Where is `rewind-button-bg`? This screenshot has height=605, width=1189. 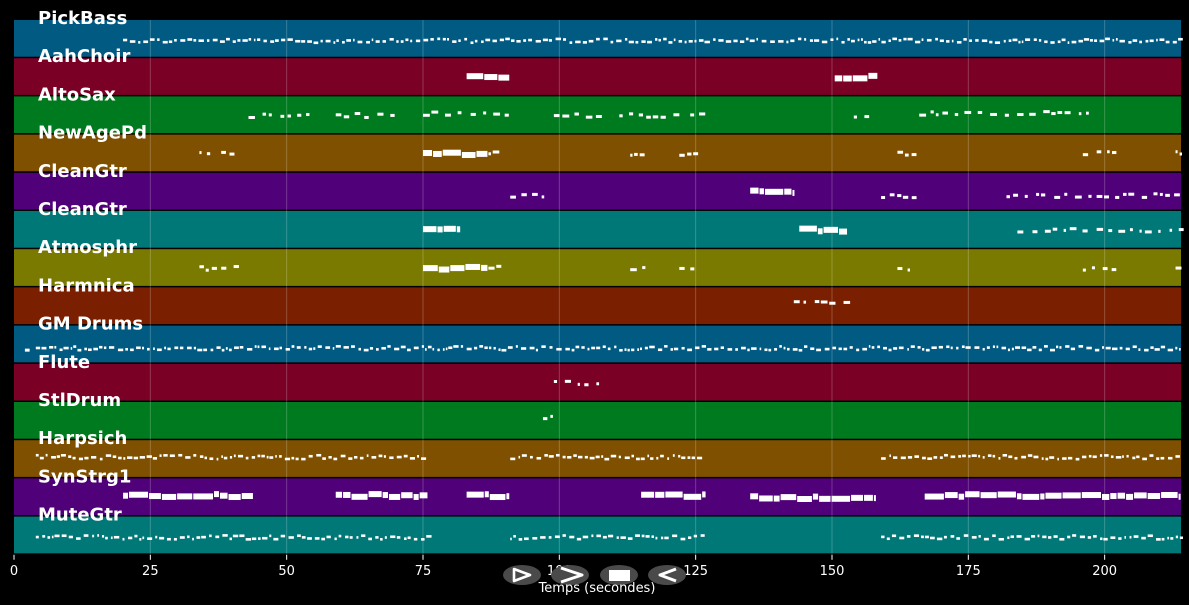 rewind-button-bg is located at coordinates (667, 575).